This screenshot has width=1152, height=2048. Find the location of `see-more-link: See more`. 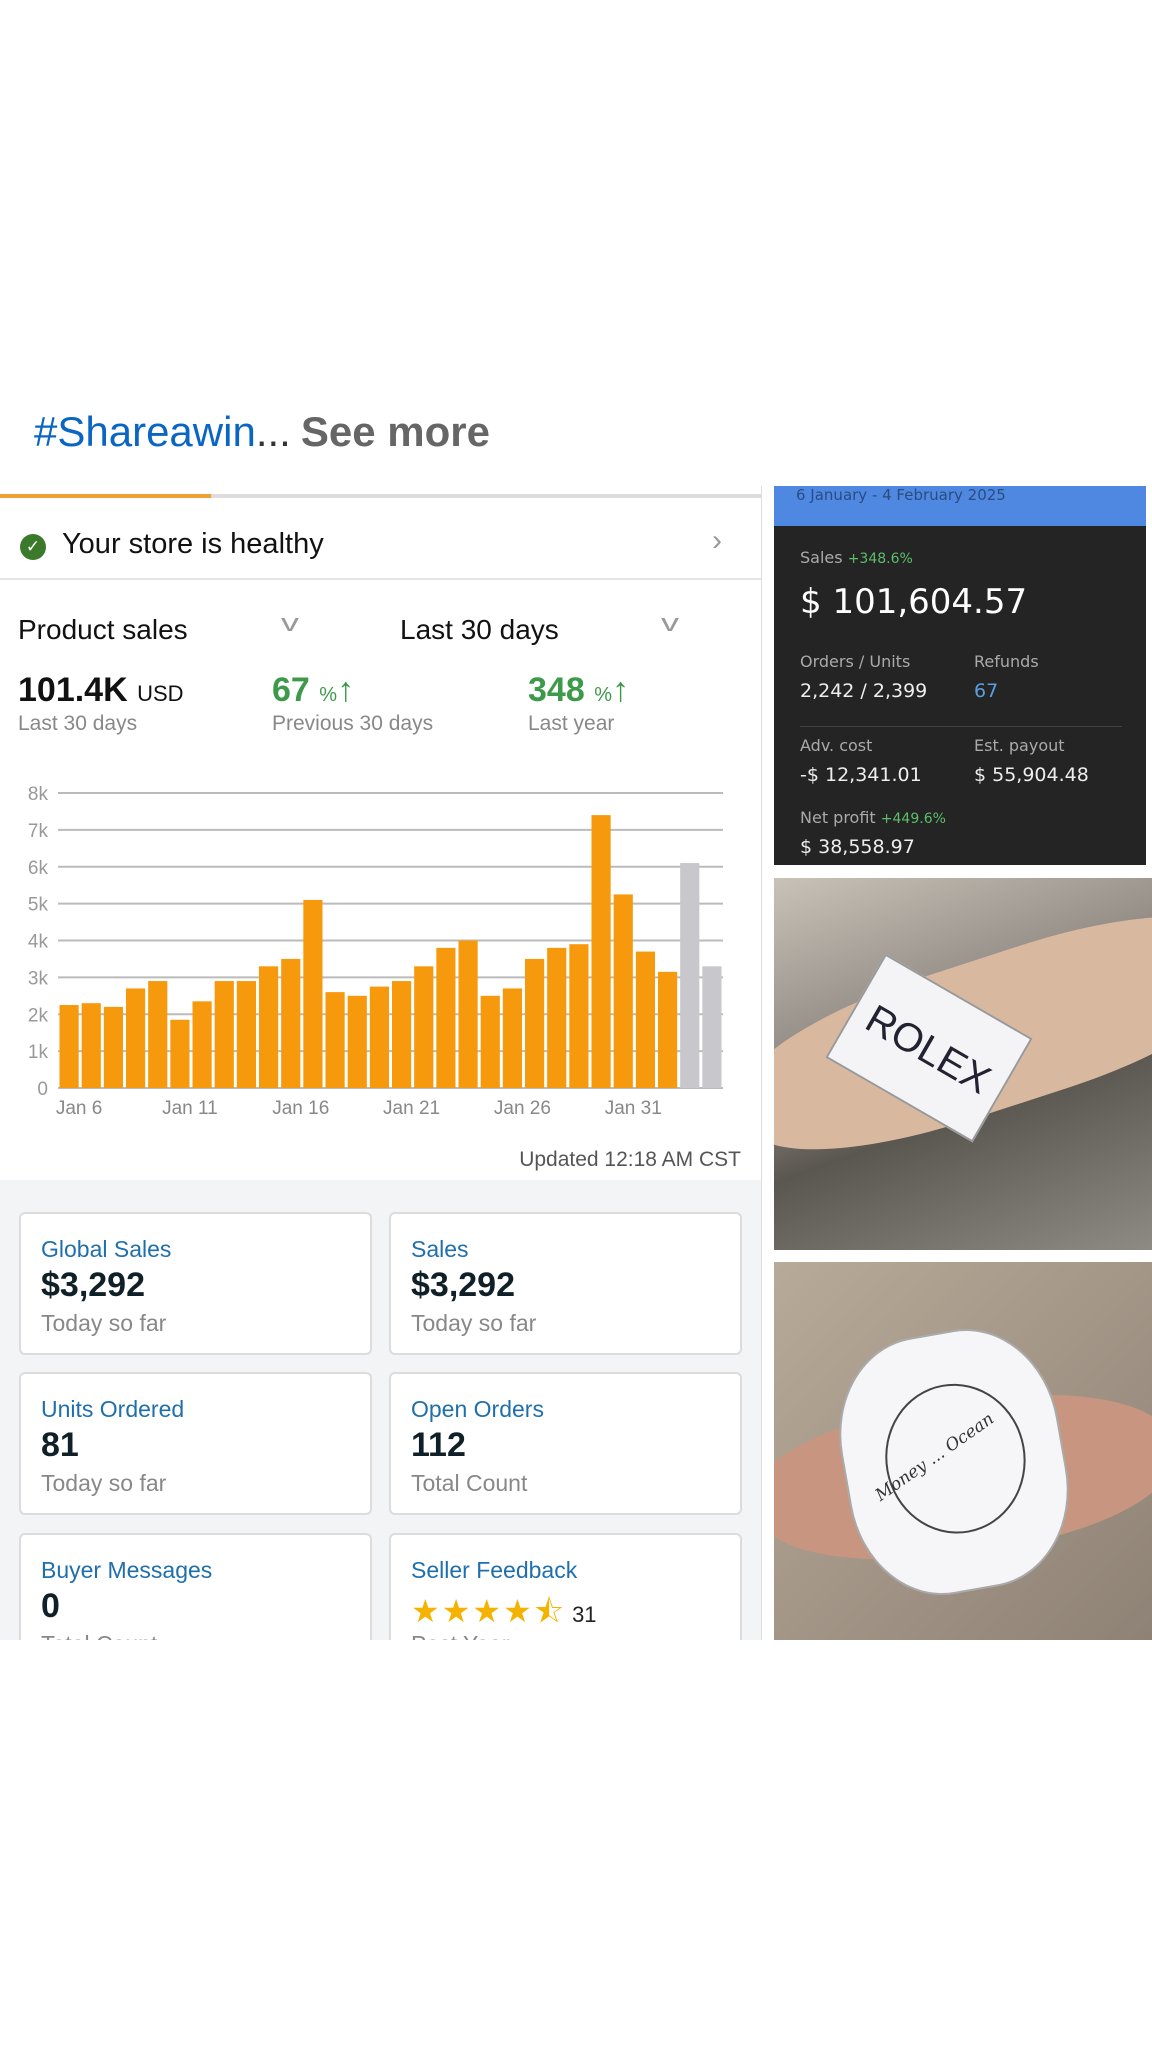

see-more-link: See more is located at coordinates (395, 431).